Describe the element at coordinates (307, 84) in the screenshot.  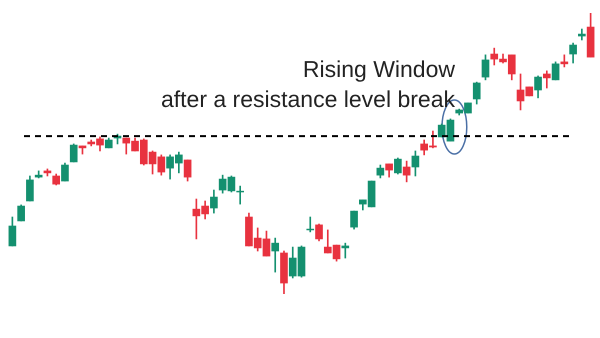
I see `annotation: Rising Window after a resistance level break` at that location.